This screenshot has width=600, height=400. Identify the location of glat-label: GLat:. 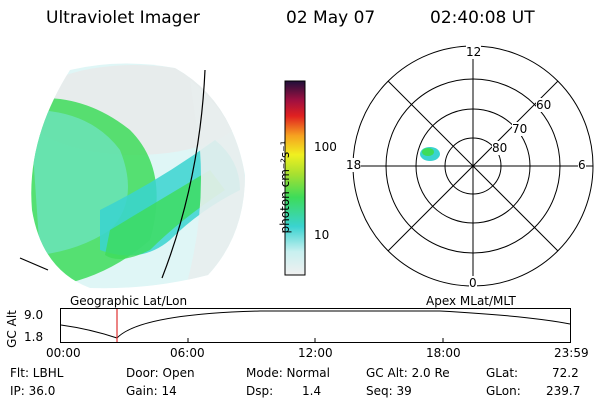
(502, 373).